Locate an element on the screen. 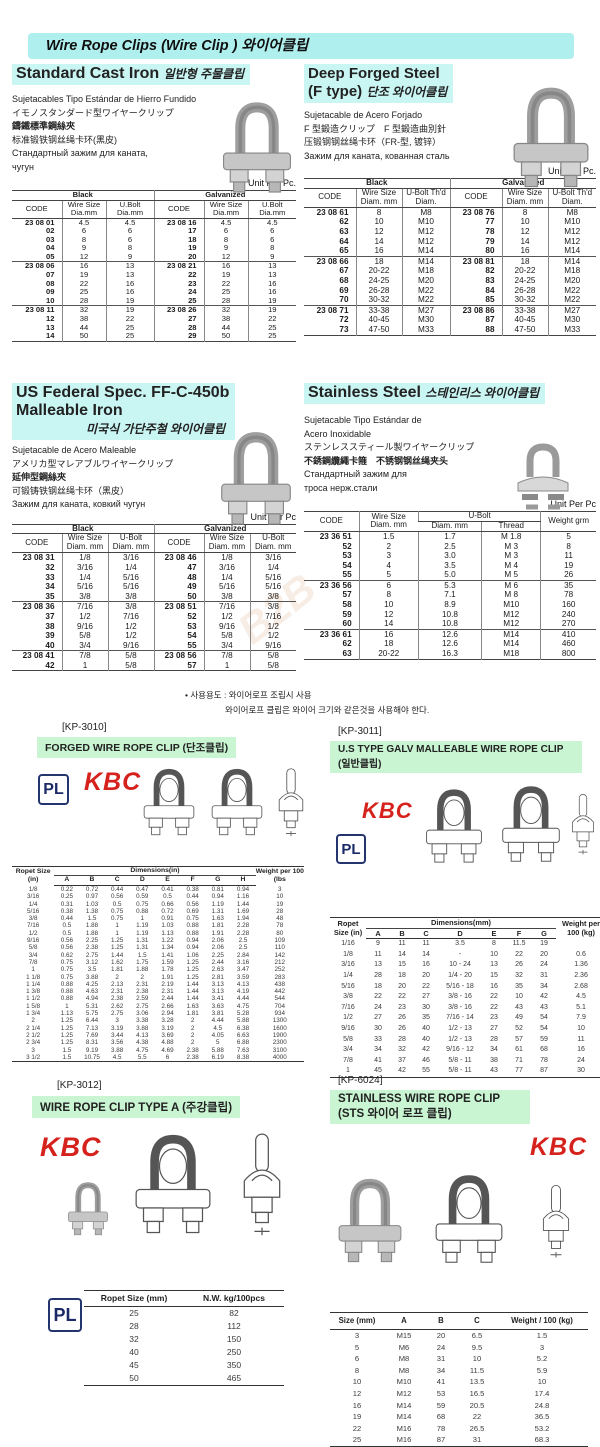  table-cell: 33 is located at coordinates (378, 1039).